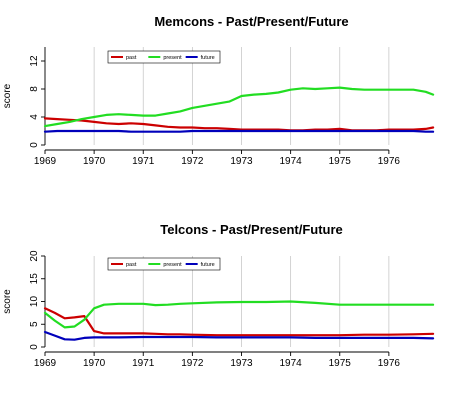 The image size is (474, 408). I want to click on chart-title: Memcons - Past/Present/Future, so click(251, 21).